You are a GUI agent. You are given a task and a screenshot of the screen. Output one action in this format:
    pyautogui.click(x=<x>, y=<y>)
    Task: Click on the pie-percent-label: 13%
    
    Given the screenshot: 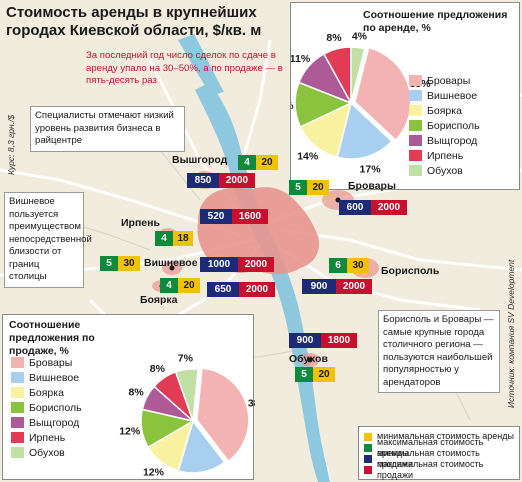 What is the action you would take?
    pyautogui.click(x=292, y=106)
    